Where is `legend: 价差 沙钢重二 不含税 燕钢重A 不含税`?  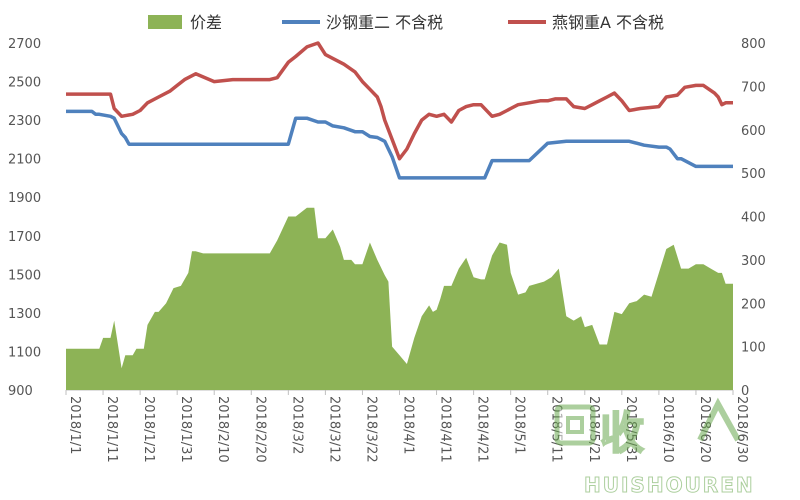
legend: 价差 沙钢重二 不含税 燕钢重A 不含税 is located at coordinates (406, 22).